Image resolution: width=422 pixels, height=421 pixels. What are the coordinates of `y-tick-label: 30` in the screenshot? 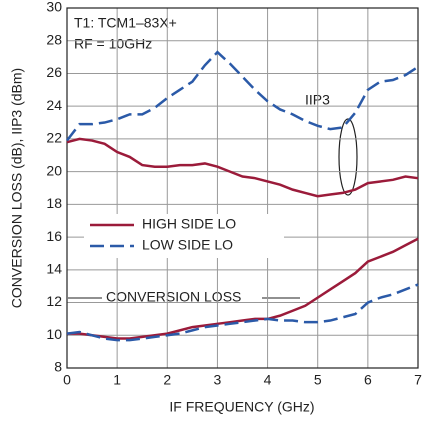 It's located at (54, 7).